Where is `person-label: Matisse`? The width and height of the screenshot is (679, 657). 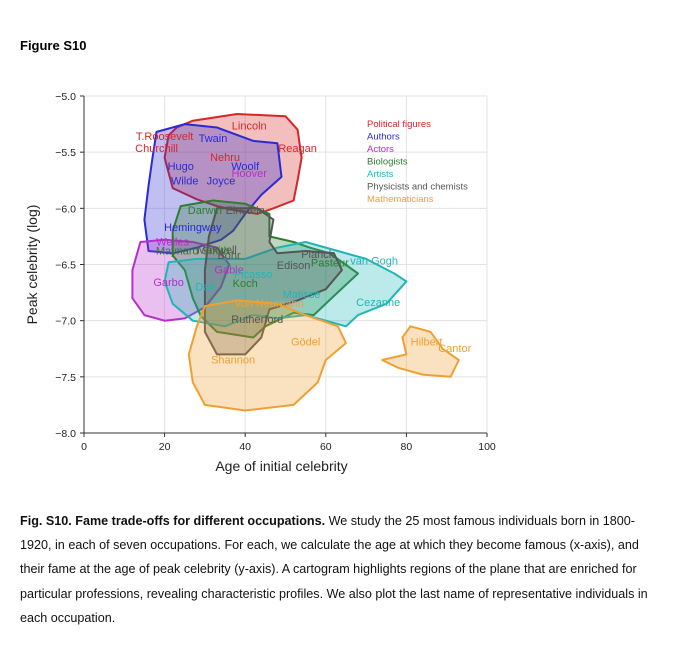 person-label: Matisse is located at coordinates (302, 295).